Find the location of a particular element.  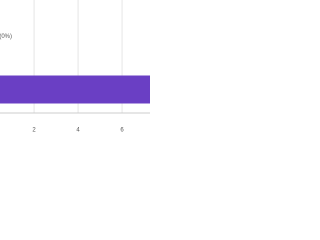

x-tick-label: 4 is located at coordinates (78, 131).